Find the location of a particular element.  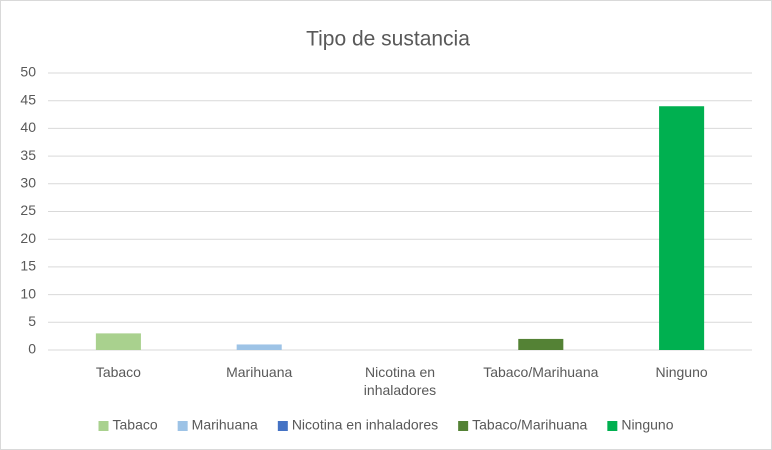

x-tick-label: Ninguno is located at coordinates (681, 372).